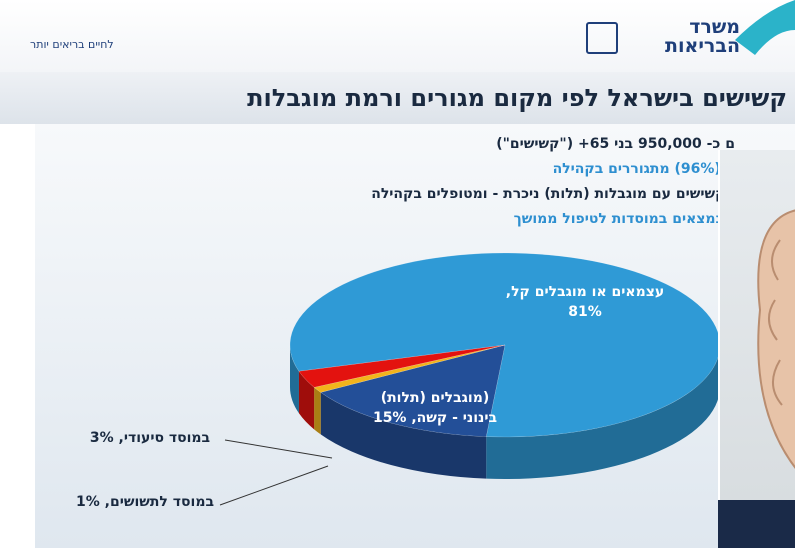  I want to click on brain-drawing, so click(776, 339).